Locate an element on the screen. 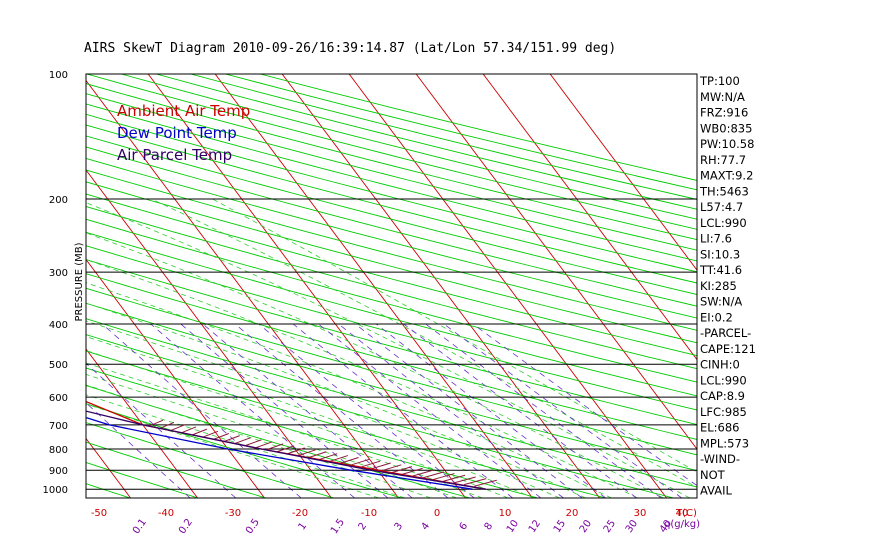  bottom-temp-tick-label: 40 is located at coordinates (682, 513).